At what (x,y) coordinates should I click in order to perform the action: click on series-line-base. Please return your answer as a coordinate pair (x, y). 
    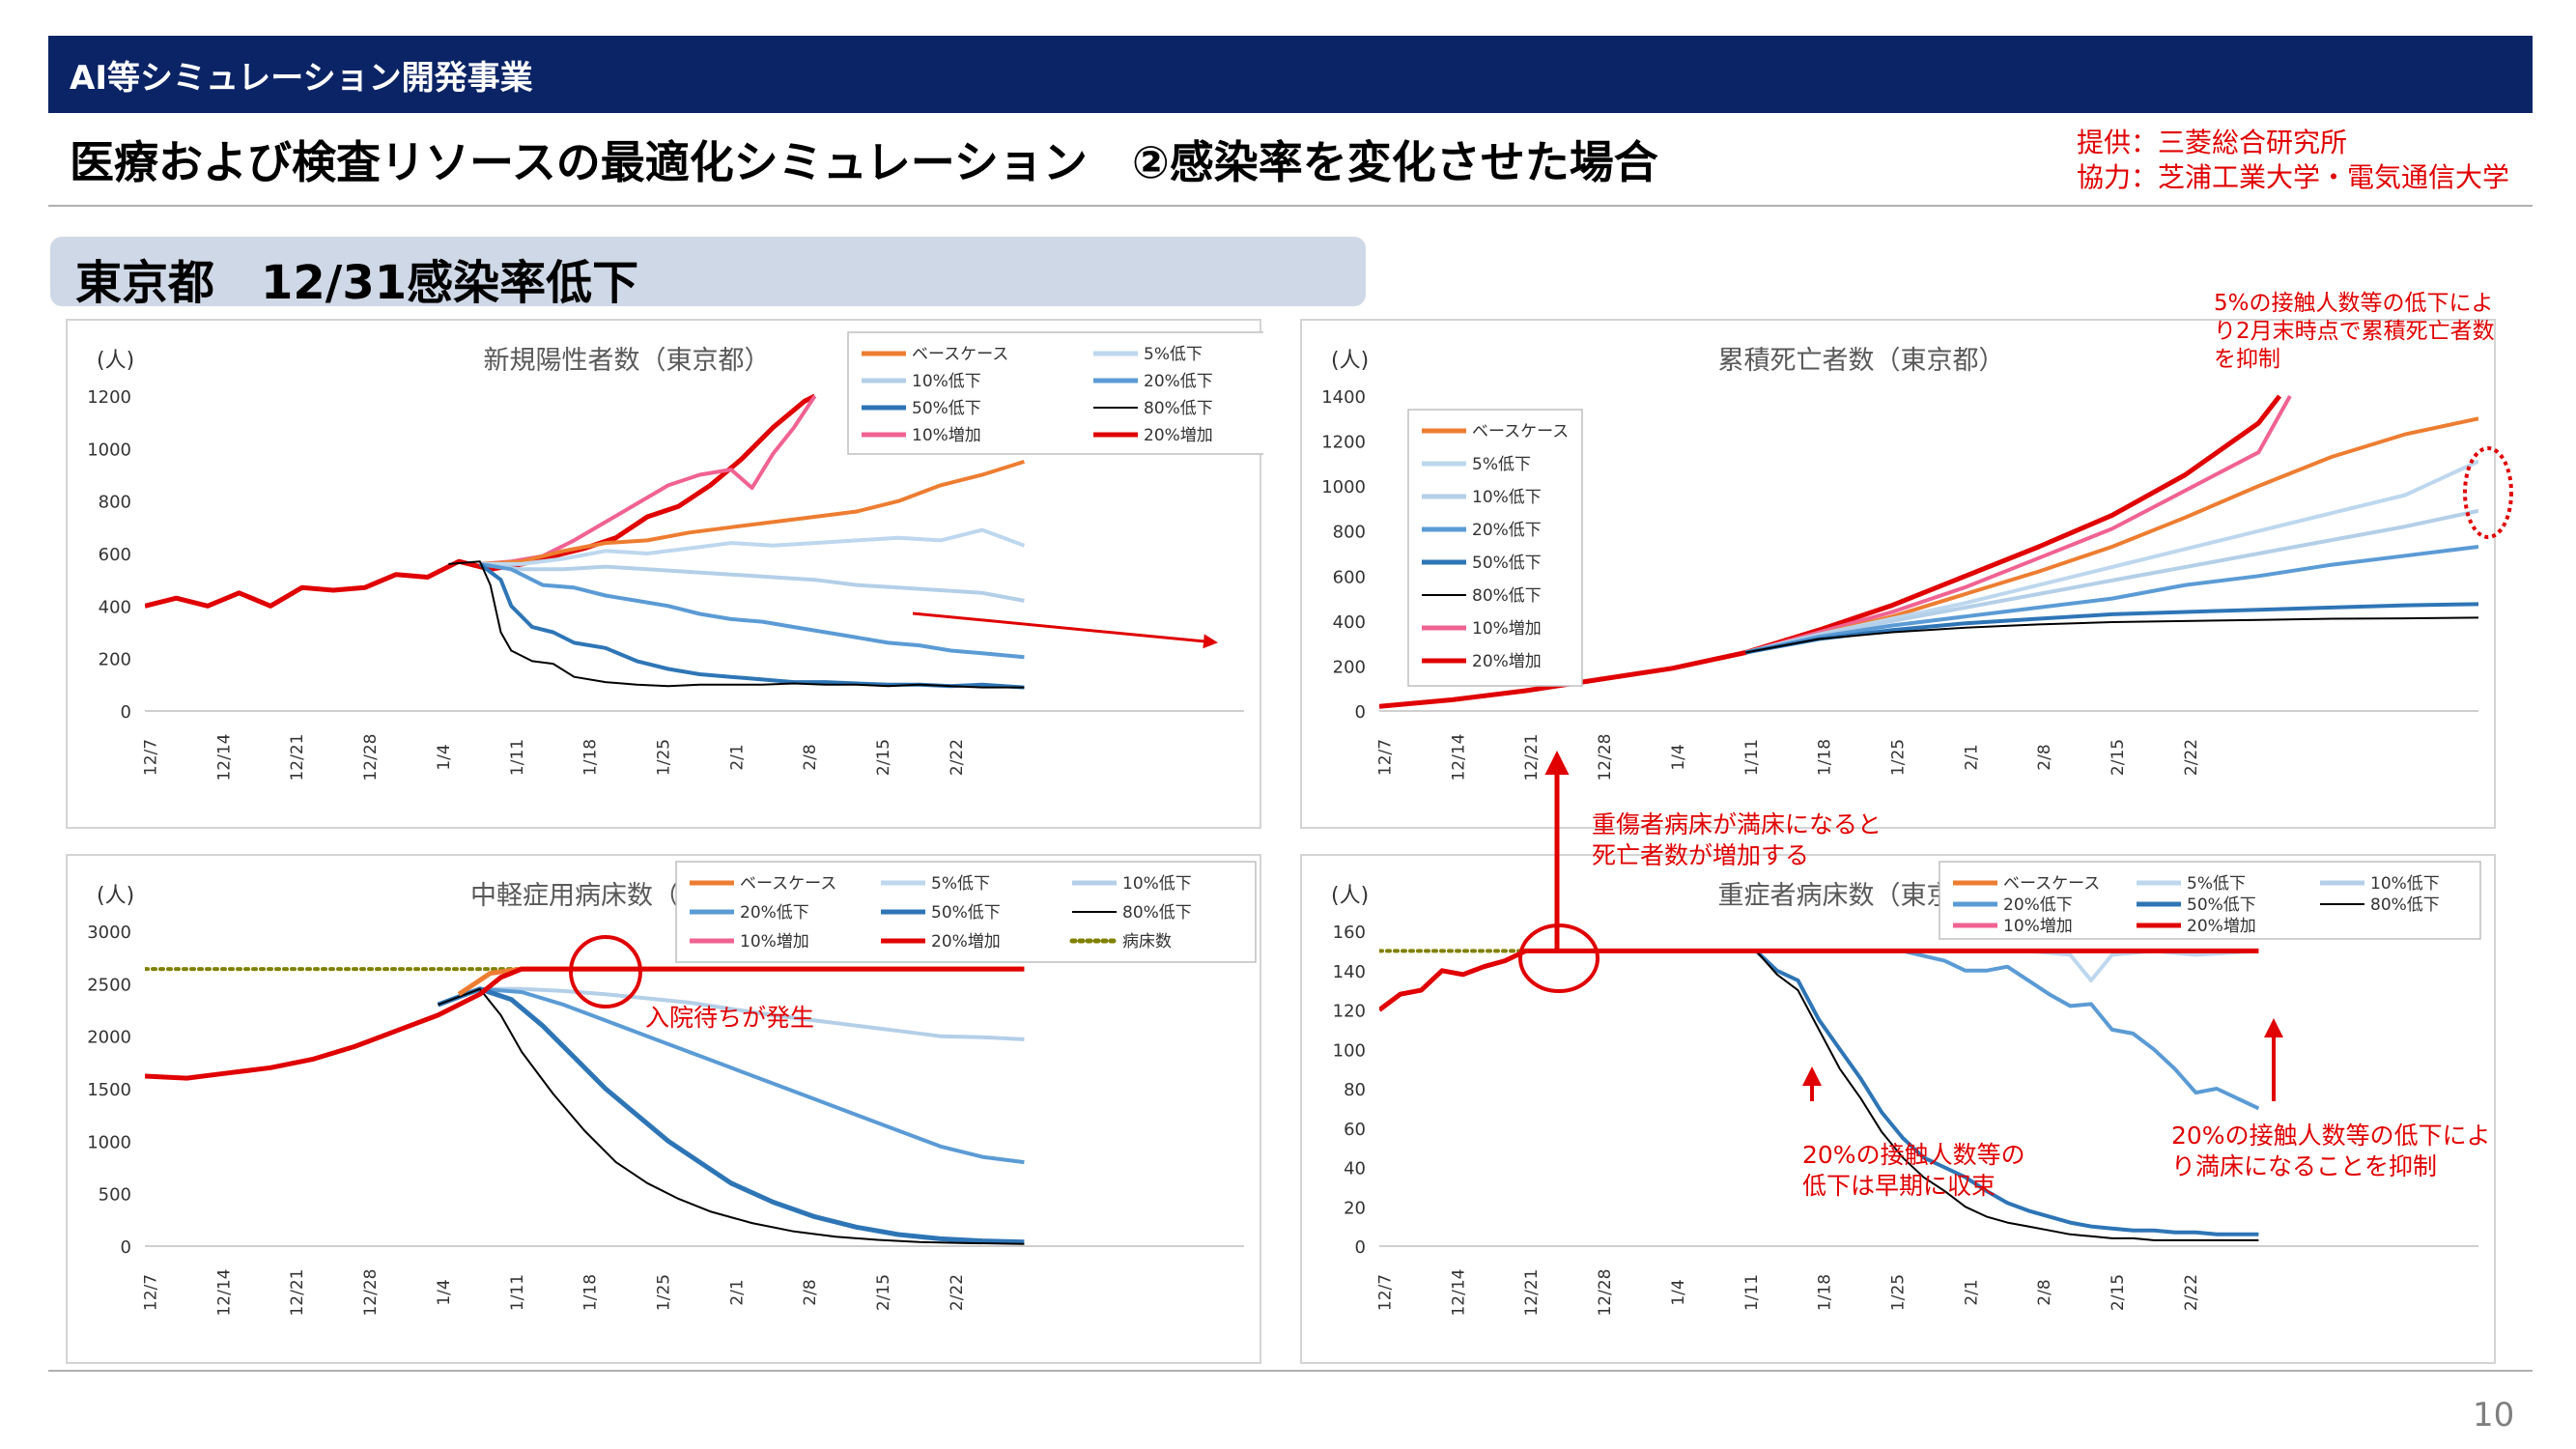
    Looking at the image, I should click on (752, 512).